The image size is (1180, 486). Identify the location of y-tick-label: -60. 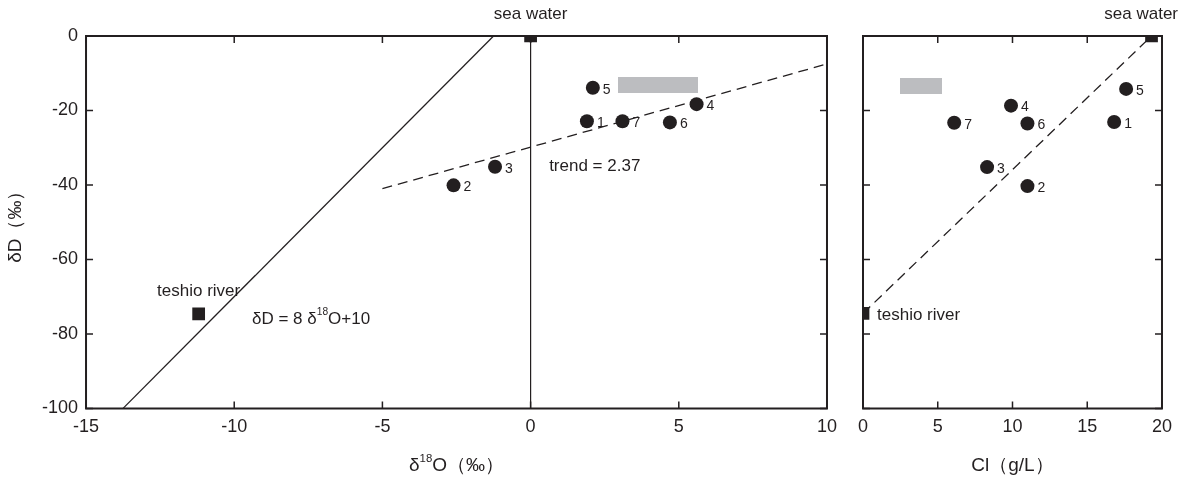
(65, 258).